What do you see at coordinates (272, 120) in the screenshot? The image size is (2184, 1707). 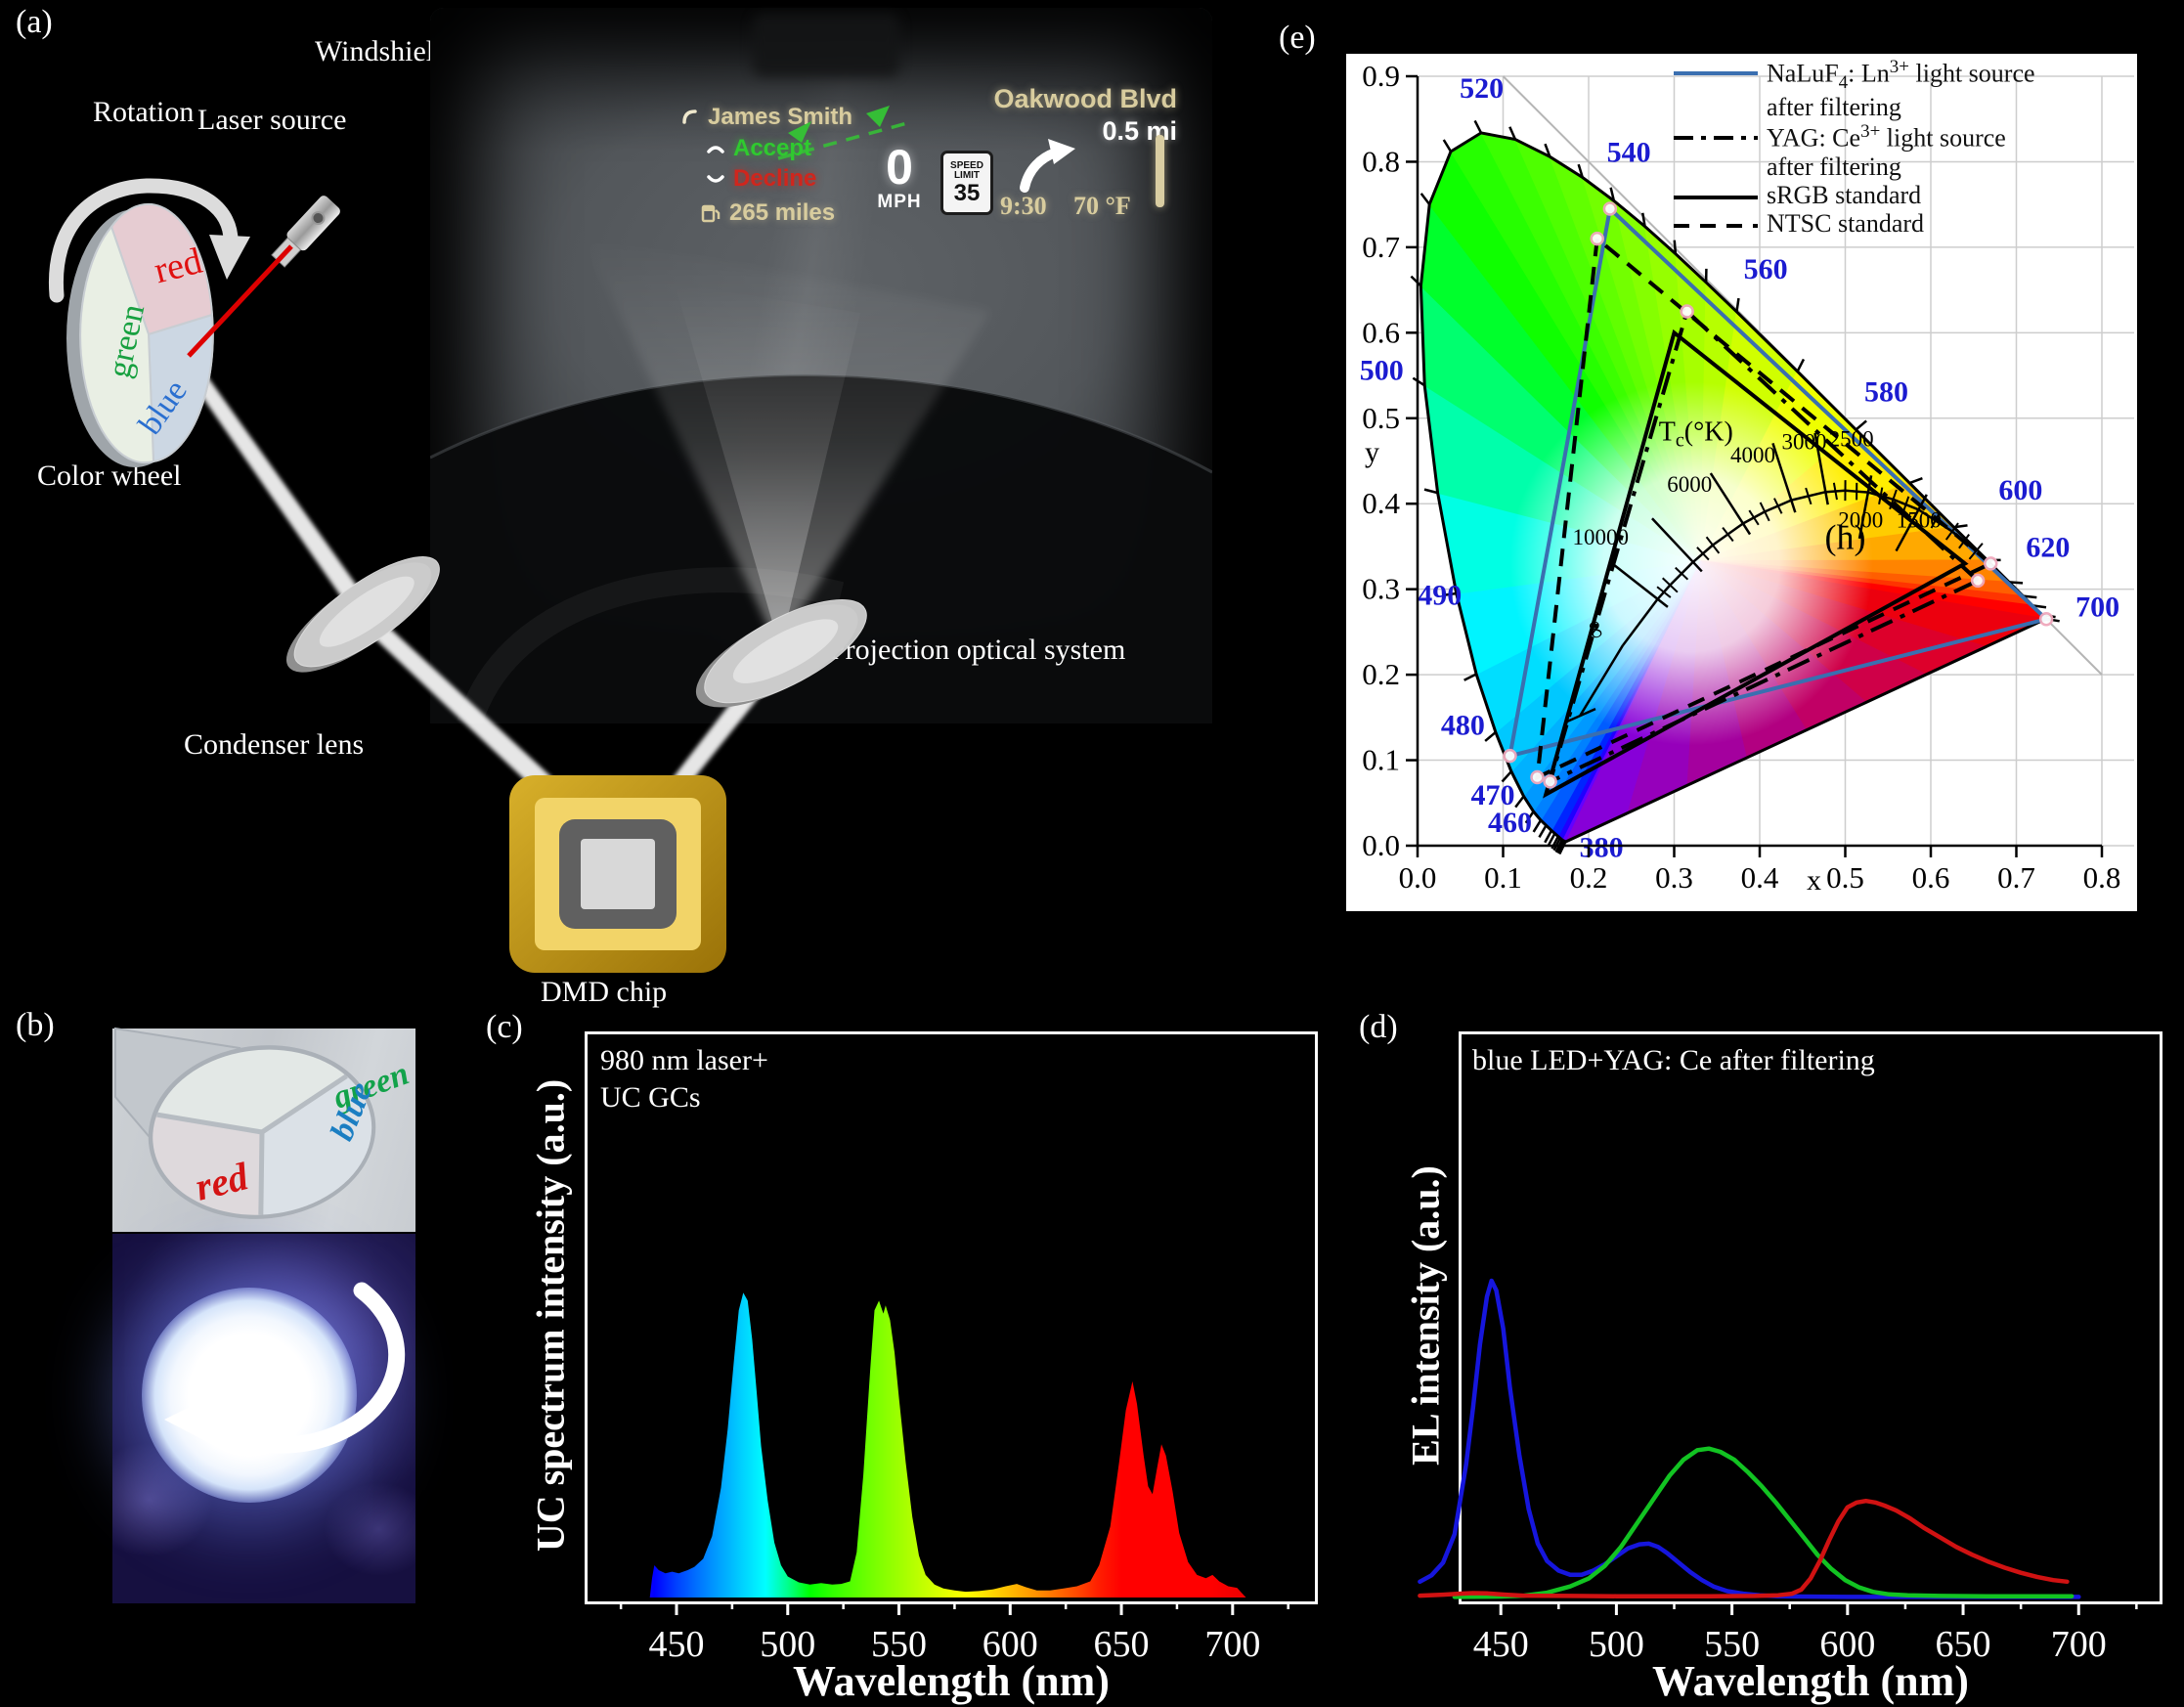 I see `laser-source-label: Laser source` at bounding box center [272, 120].